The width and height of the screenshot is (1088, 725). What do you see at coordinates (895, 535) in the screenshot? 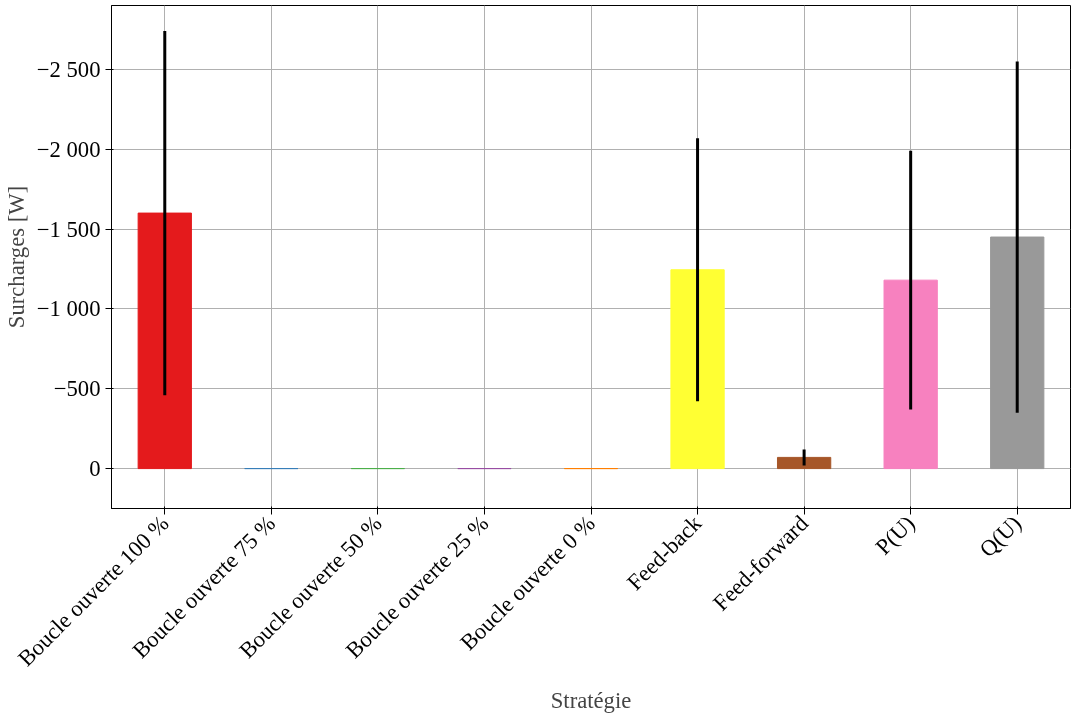
I see `x-tick-label: P(U)` at bounding box center [895, 535].